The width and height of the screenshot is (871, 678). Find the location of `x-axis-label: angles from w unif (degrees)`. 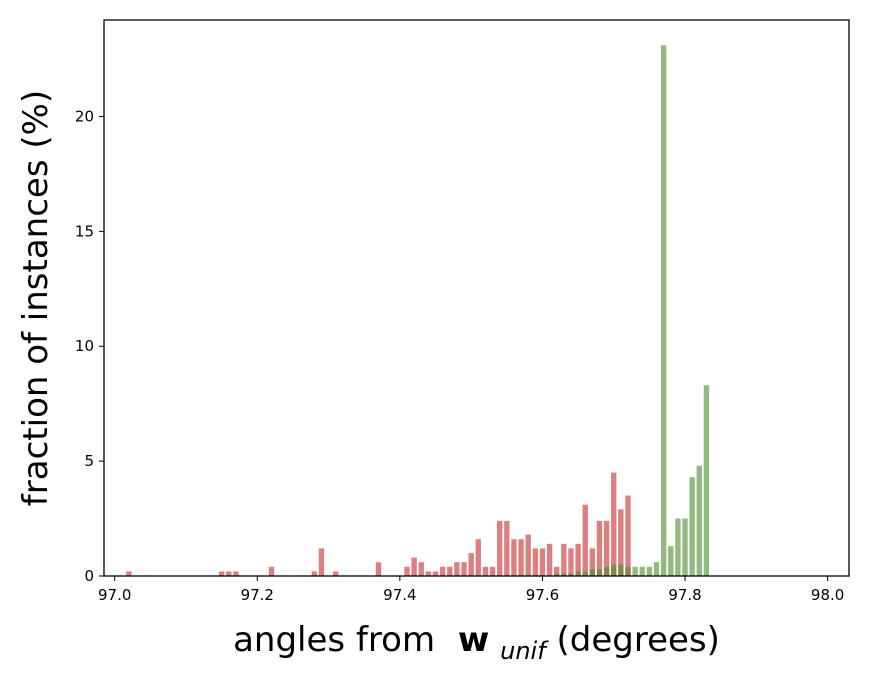

x-axis-label: angles from w unif (degrees) is located at coordinates (476, 644).